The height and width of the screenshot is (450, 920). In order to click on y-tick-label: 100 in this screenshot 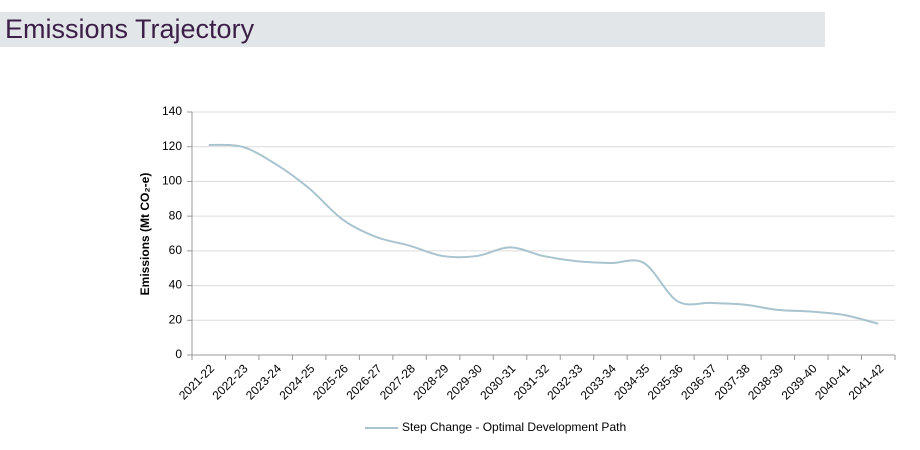, I will do `click(172, 181)`.